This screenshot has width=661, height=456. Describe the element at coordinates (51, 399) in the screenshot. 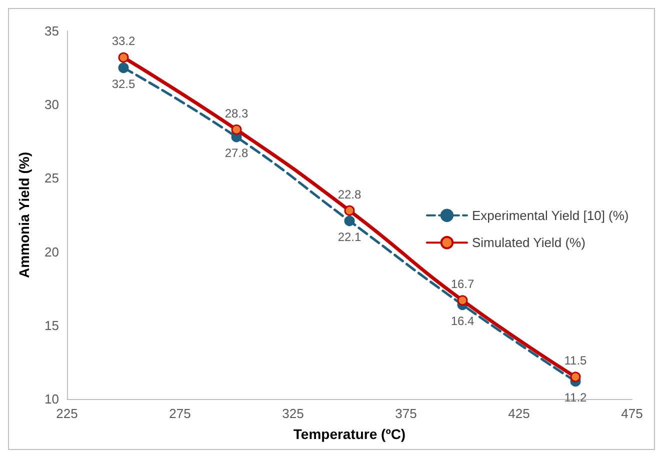

I see `y-tick-label: 10` at that location.